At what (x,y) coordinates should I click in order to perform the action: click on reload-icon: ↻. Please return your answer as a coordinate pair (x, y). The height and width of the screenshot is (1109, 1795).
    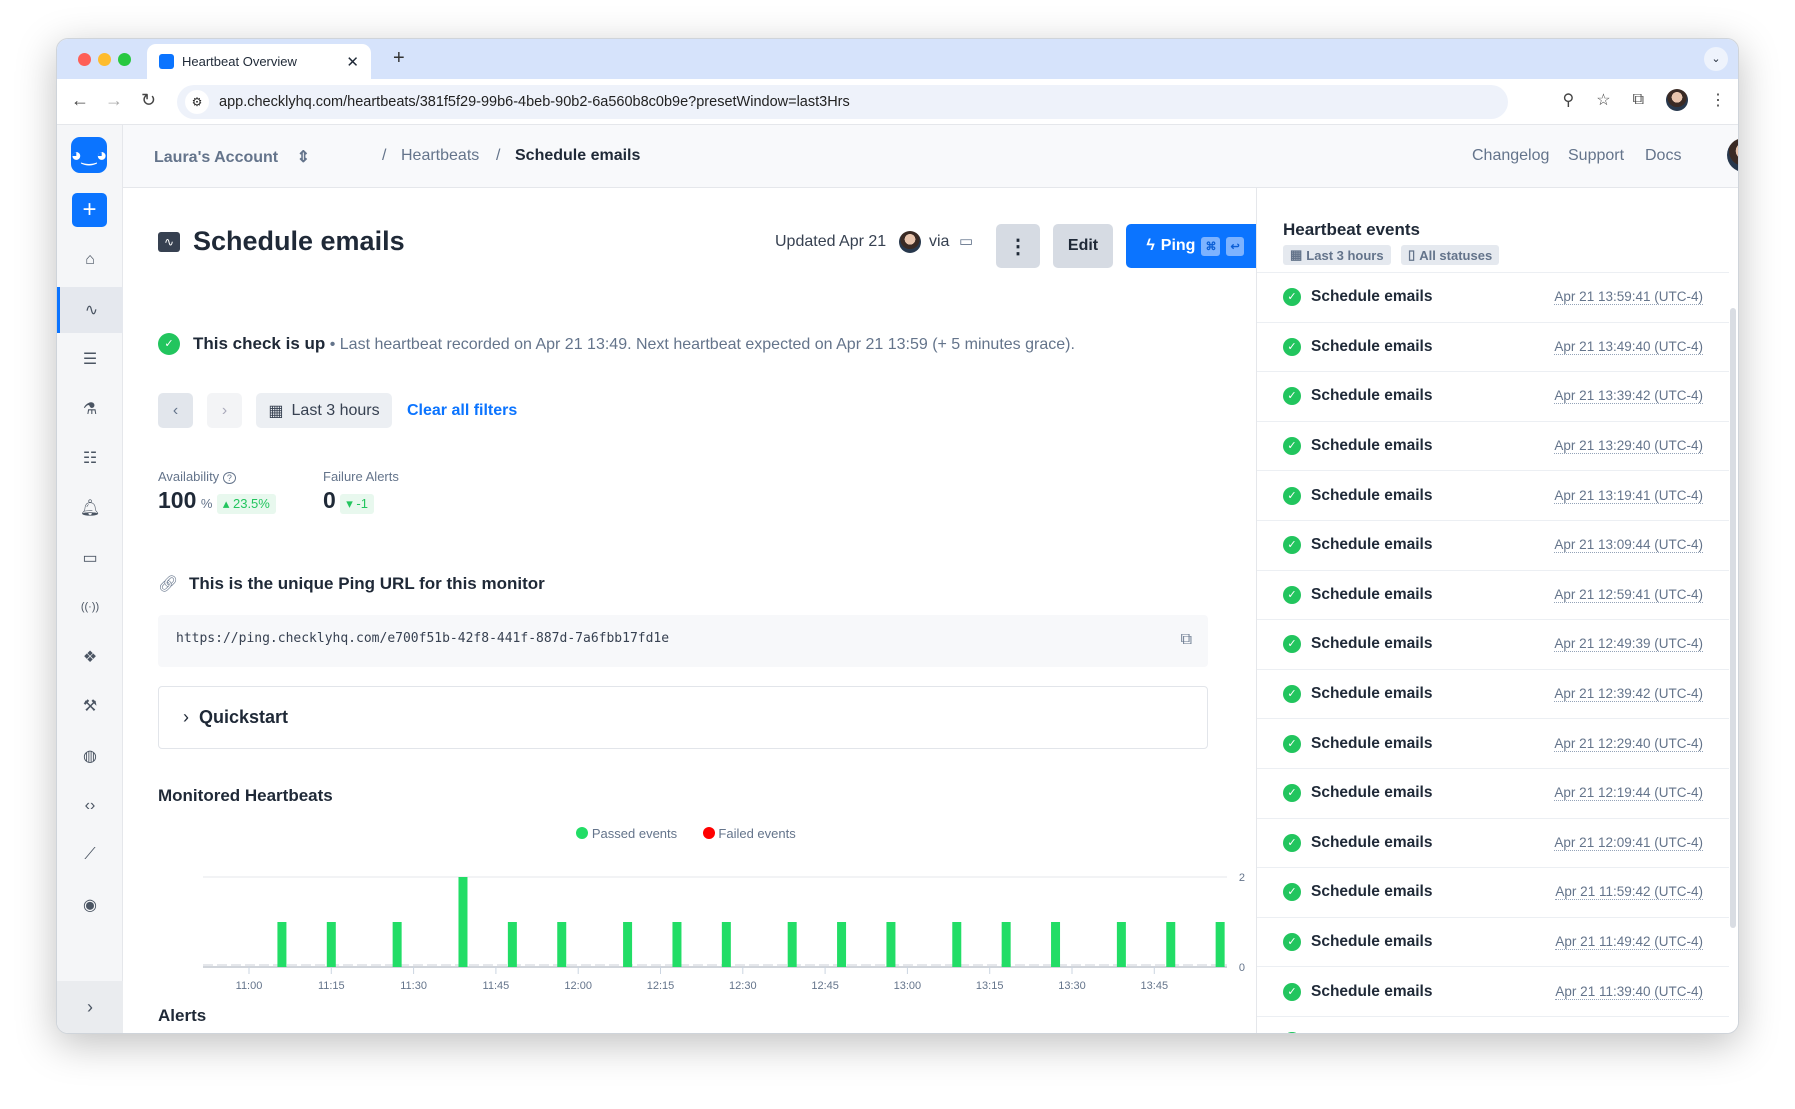
    Looking at the image, I should click on (149, 100).